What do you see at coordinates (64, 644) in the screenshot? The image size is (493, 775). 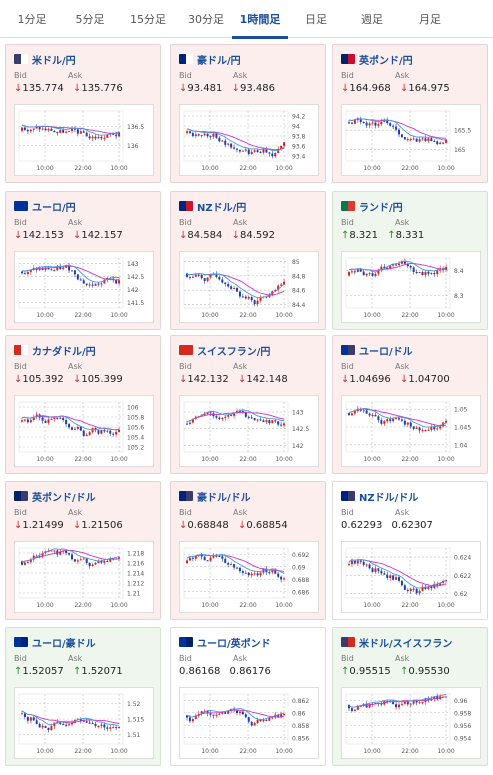 I see `currency-pair-name: ユーロ/豪ドル` at bounding box center [64, 644].